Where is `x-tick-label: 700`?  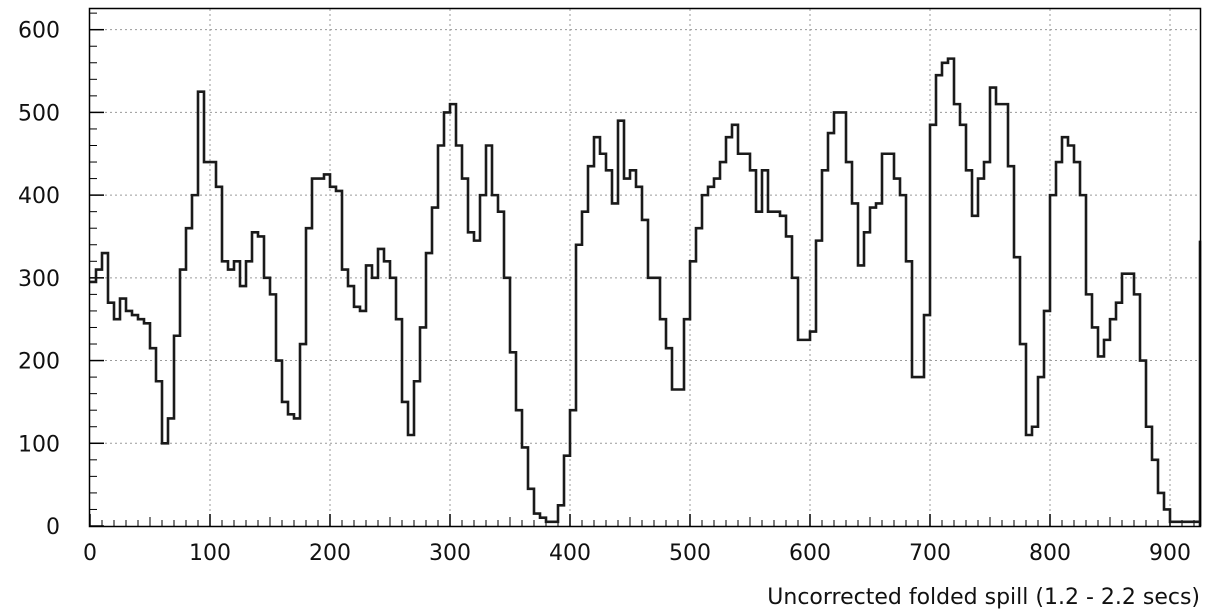 x-tick-label: 700 is located at coordinates (930, 553).